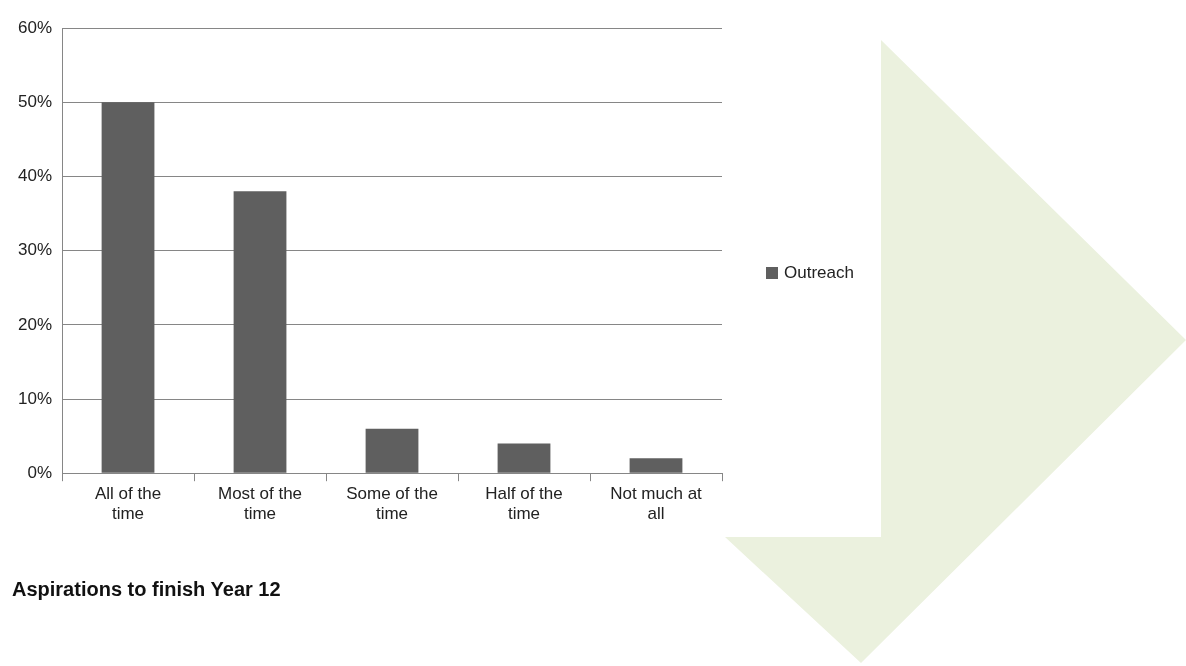 Image resolution: width=1186 pixels, height=666 pixels. I want to click on y-tick-label: 40%, so click(35, 176).